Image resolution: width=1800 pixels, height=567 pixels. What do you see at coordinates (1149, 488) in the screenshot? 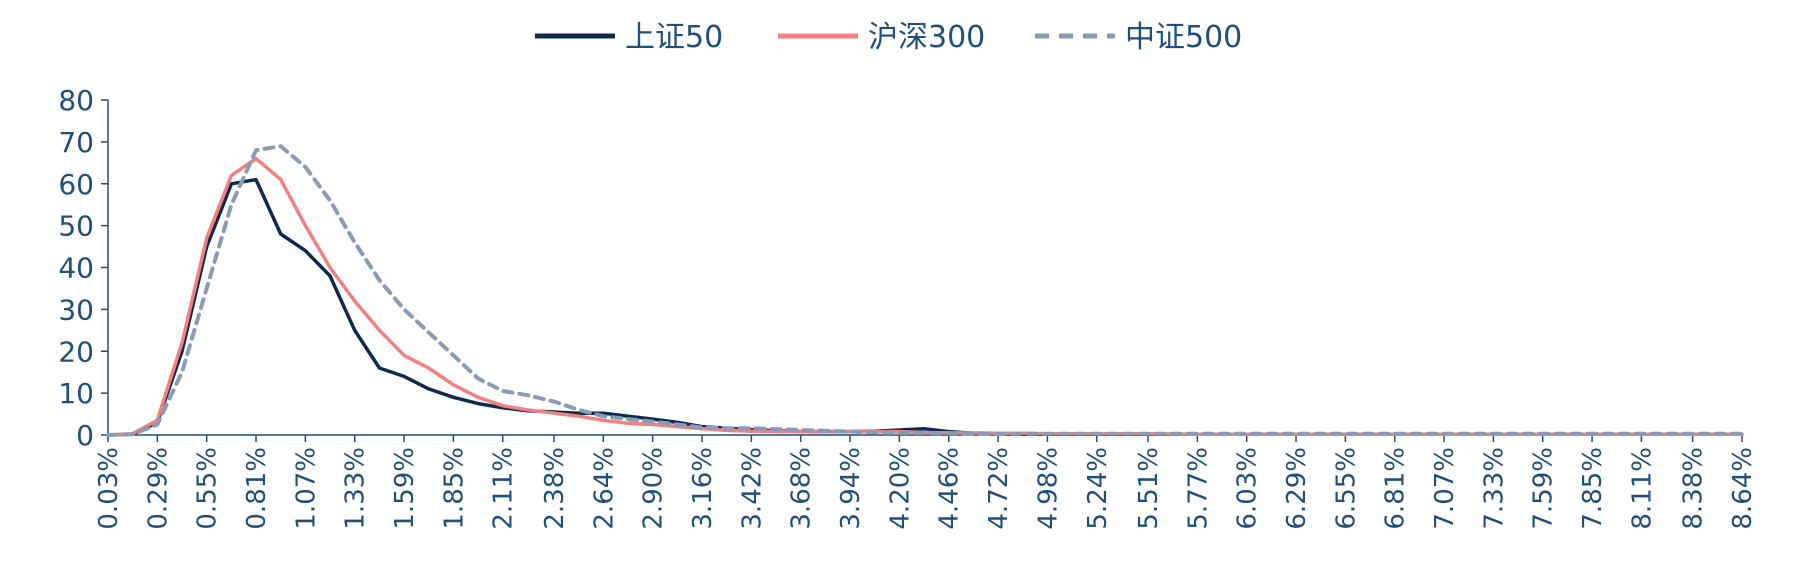
I see `x-tick-label: 5.51%` at bounding box center [1149, 488].